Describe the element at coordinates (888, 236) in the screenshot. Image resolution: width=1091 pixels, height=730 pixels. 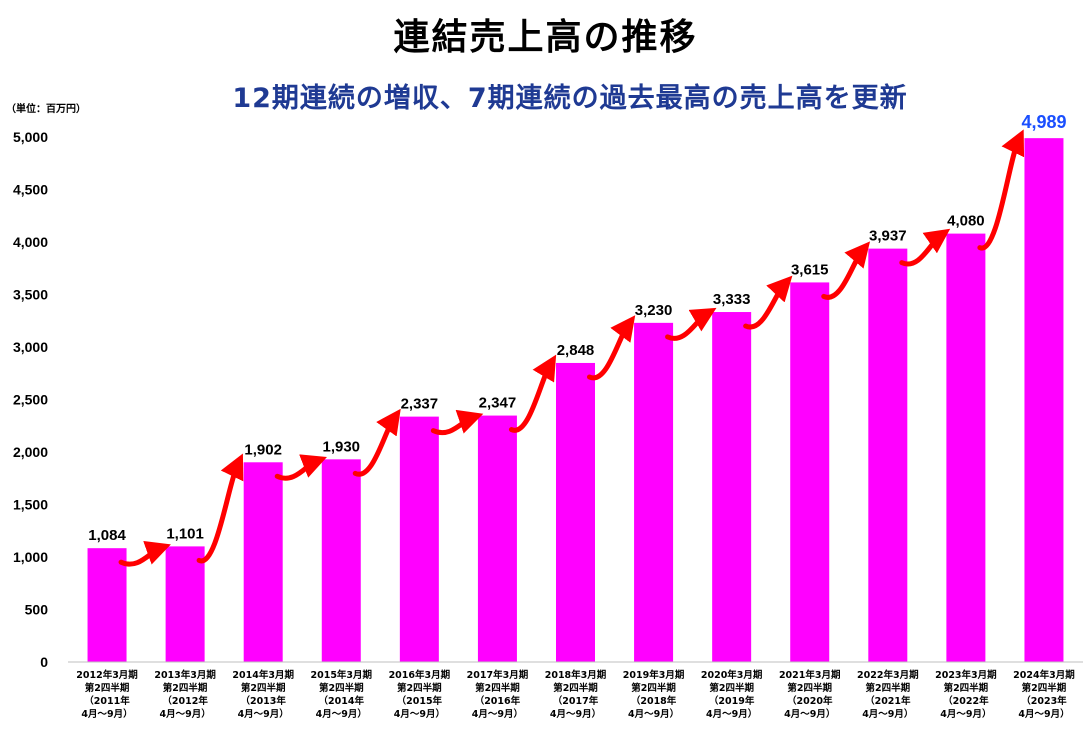
I see `data-label: 3,937` at that location.